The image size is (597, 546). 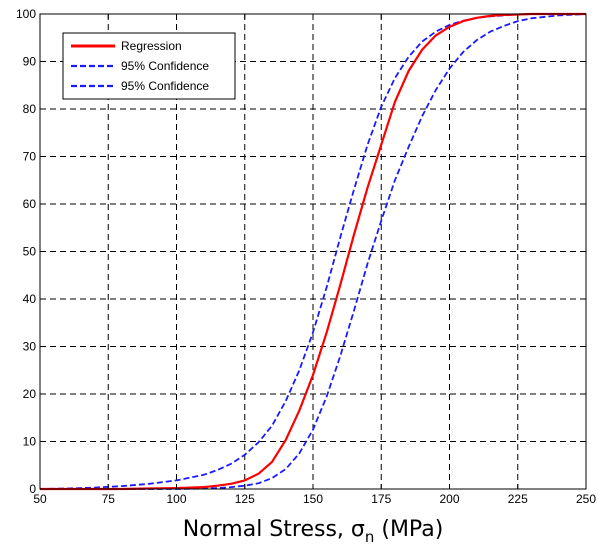 What do you see at coordinates (30, 204) in the screenshot?
I see `y-tick-label: 60` at bounding box center [30, 204].